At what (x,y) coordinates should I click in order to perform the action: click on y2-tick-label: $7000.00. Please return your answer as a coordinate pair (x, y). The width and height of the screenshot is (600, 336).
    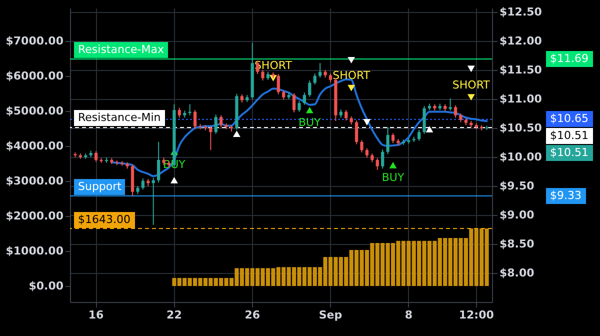
    Looking at the image, I should click on (35, 41).